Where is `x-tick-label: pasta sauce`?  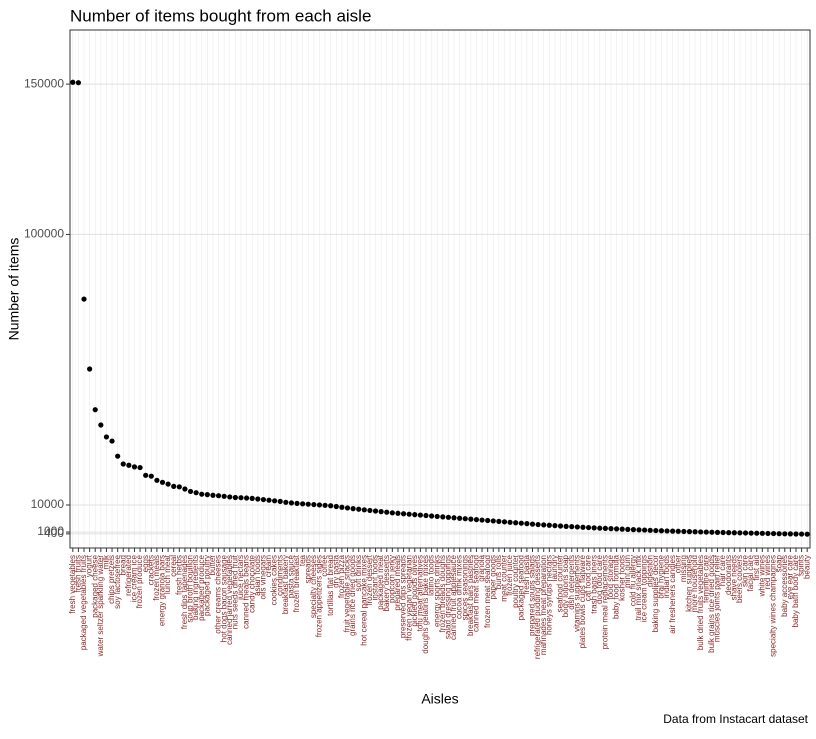
x-tick-label: pasta sauce is located at coordinates (291, 576).